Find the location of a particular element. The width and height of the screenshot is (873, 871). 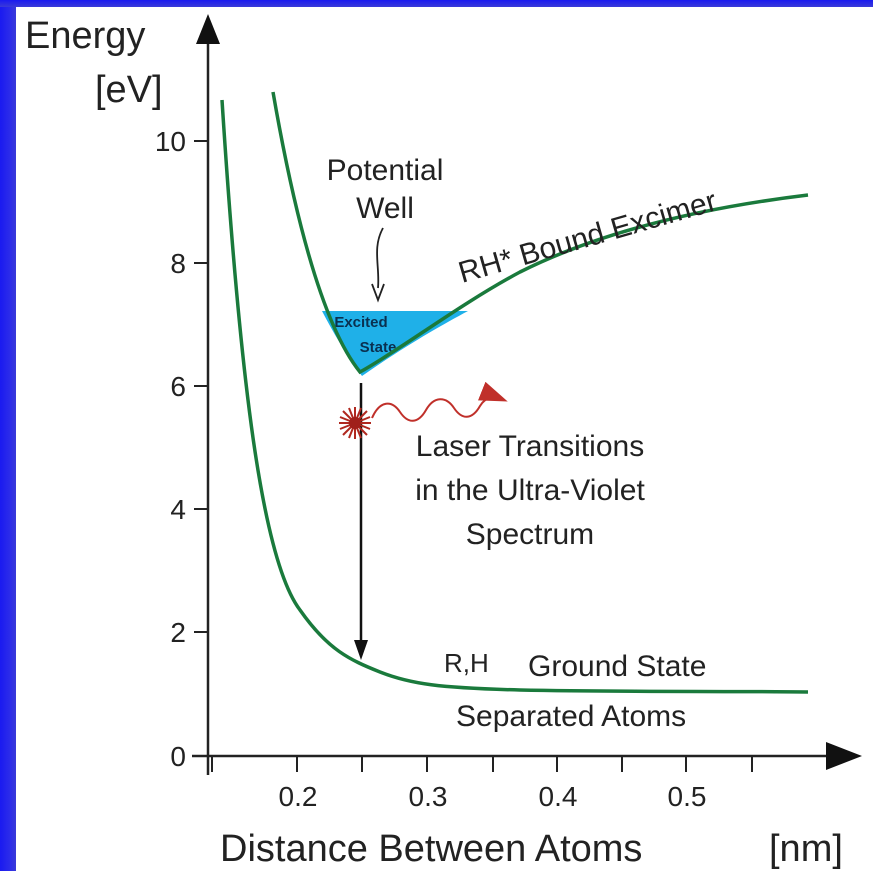

photon-burst-icon is located at coordinates (355, 423).